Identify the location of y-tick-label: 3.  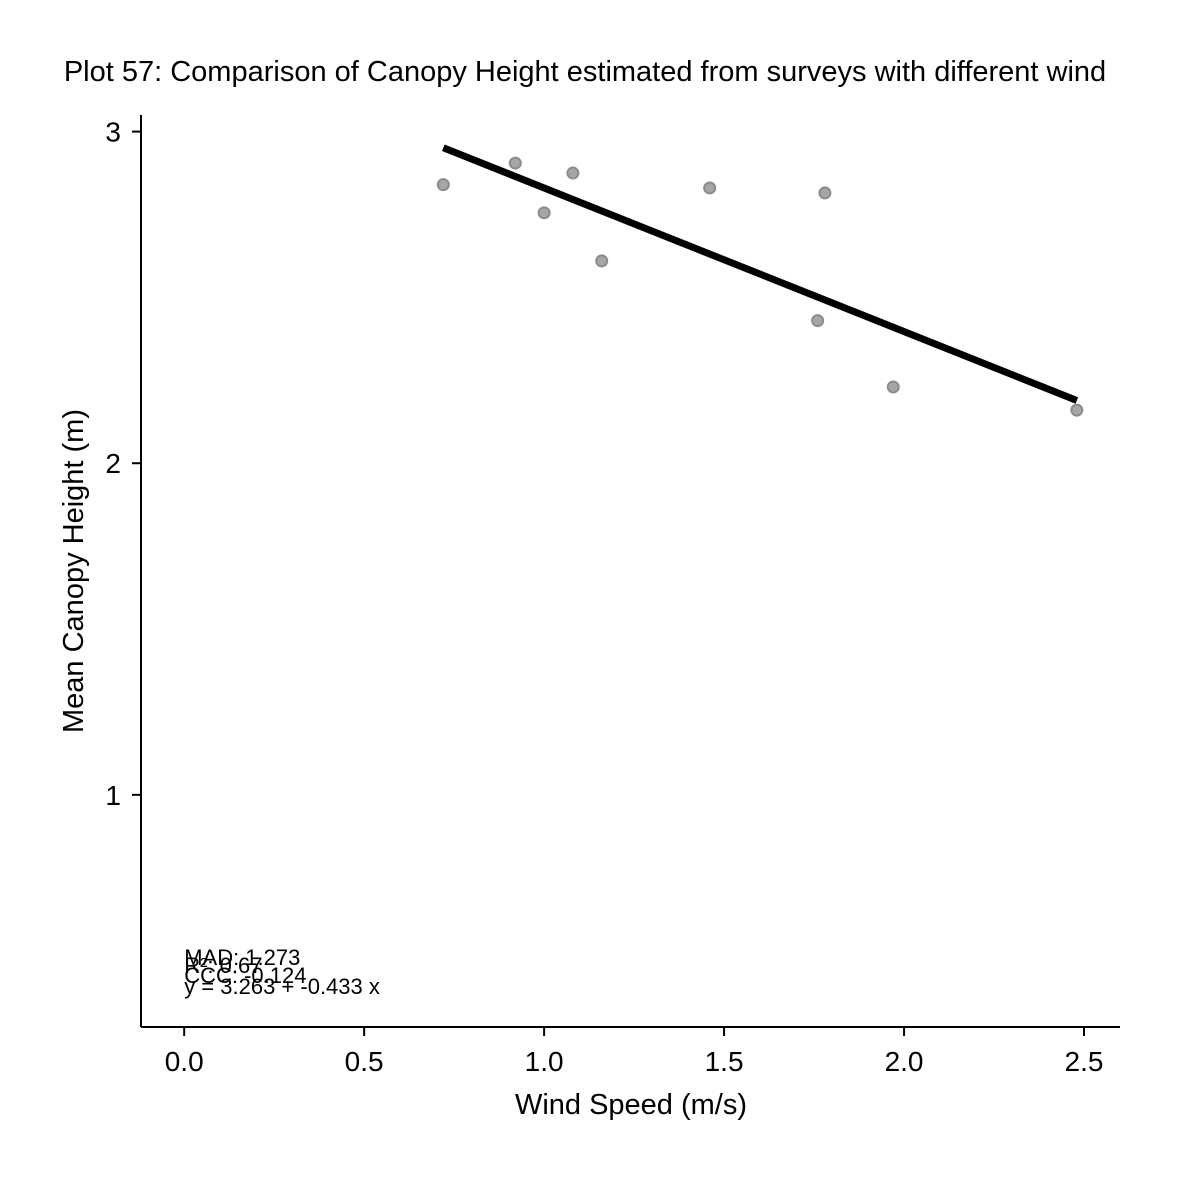
(113, 132).